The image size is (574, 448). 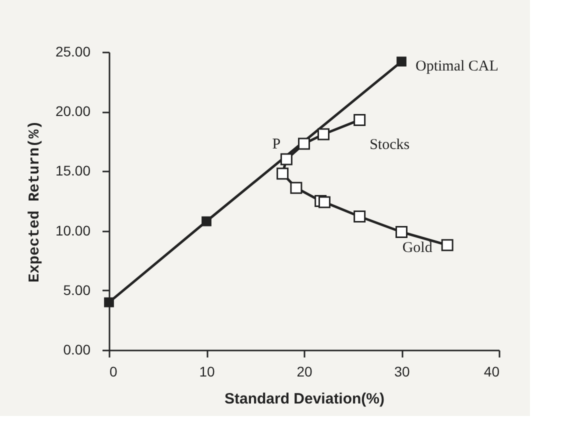 What do you see at coordinates (402, 372) in the screenshot?
I see `x-tick-label: 30` at bounding box center [402, 372].